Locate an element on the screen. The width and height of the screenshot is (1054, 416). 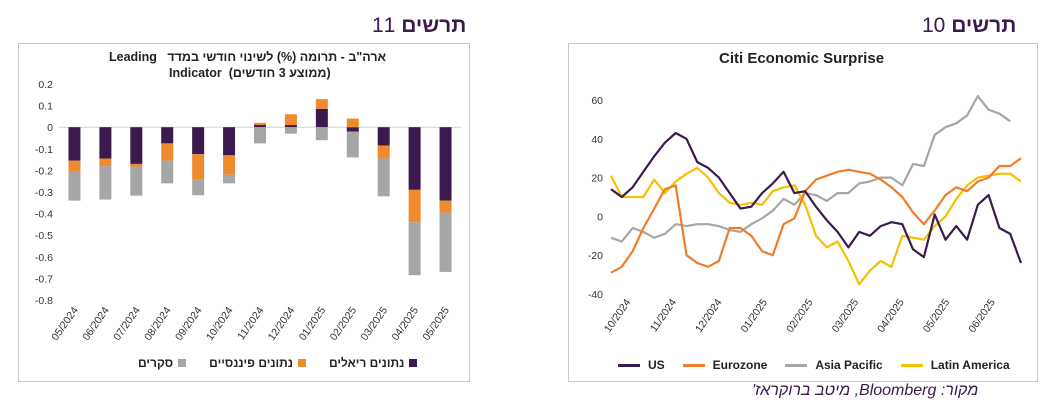
chart-title-line-2: Indicator (ממוצע 3 חודשים) is located at coordinates (250, 73).